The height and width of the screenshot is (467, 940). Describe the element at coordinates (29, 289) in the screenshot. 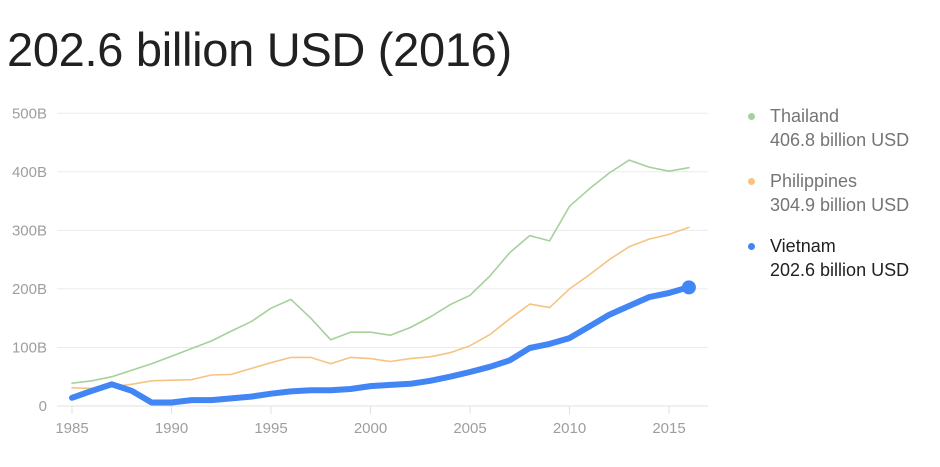

I see `y-tick-label: 200B` at that location.